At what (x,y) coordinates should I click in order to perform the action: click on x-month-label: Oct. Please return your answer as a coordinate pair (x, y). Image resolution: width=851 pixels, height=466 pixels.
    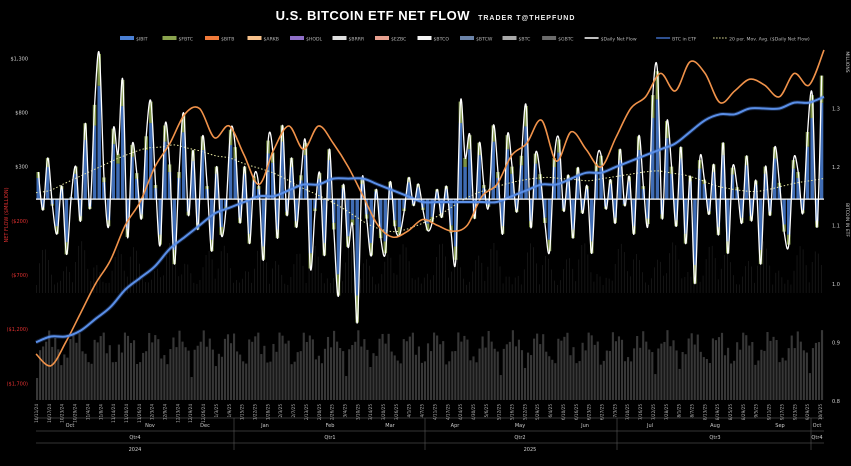
    Looking at the image, I should click on (817, 426).